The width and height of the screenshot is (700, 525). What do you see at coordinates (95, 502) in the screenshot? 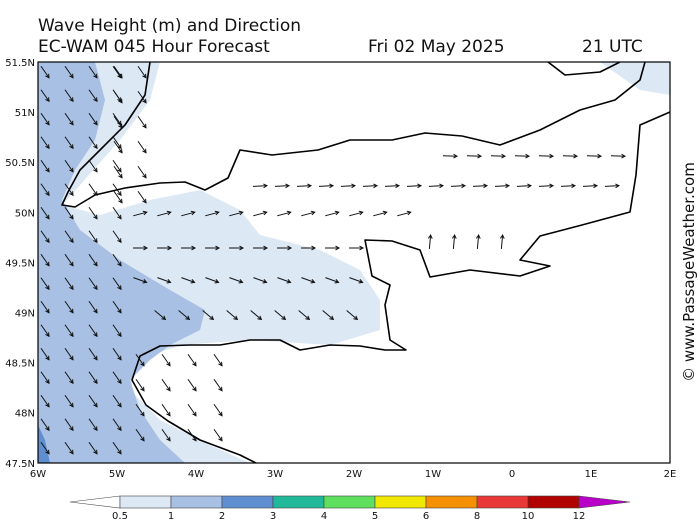
I see `colorbar-low` at bounding box center [95, 502].